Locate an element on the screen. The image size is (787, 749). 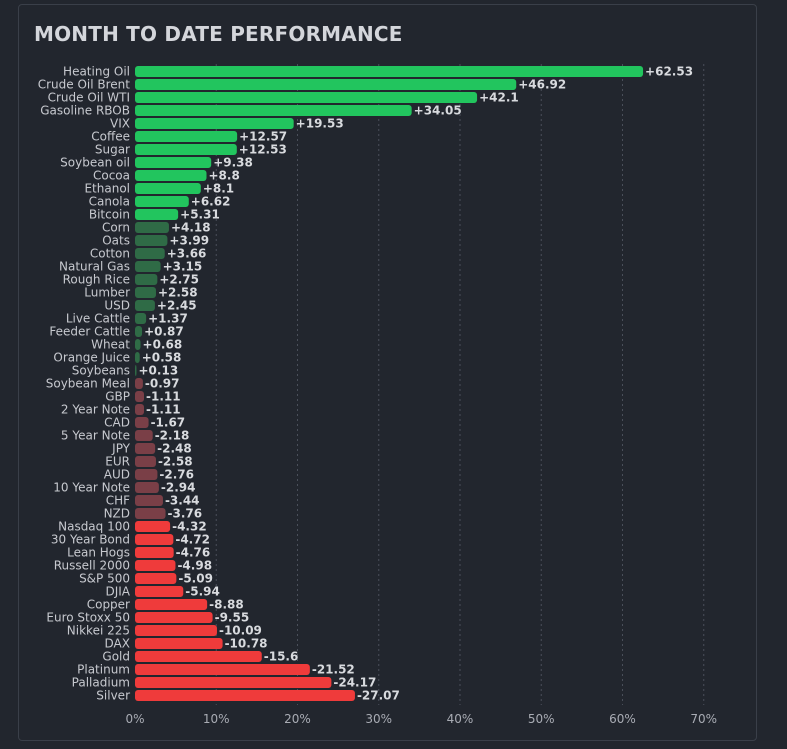
data-label: -2.58 is located at coordinates (175, 462).